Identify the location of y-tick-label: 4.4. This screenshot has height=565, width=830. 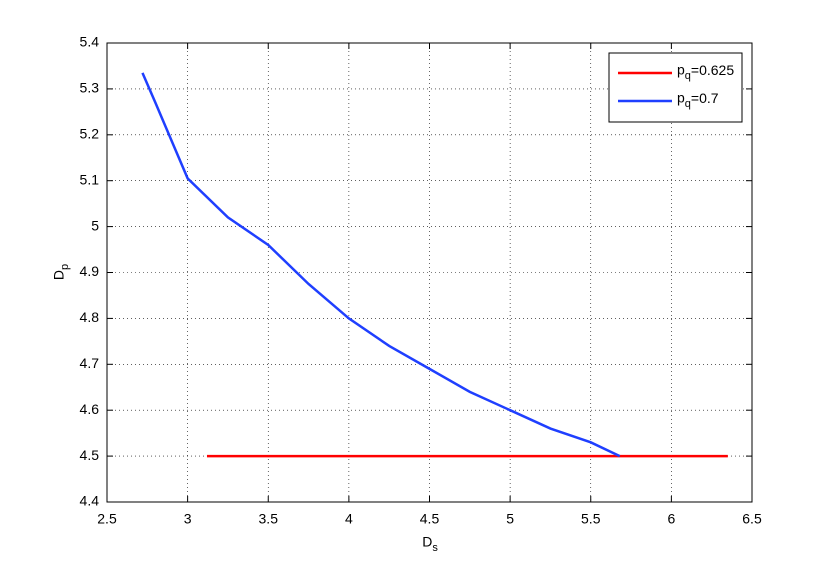
(90, 501).